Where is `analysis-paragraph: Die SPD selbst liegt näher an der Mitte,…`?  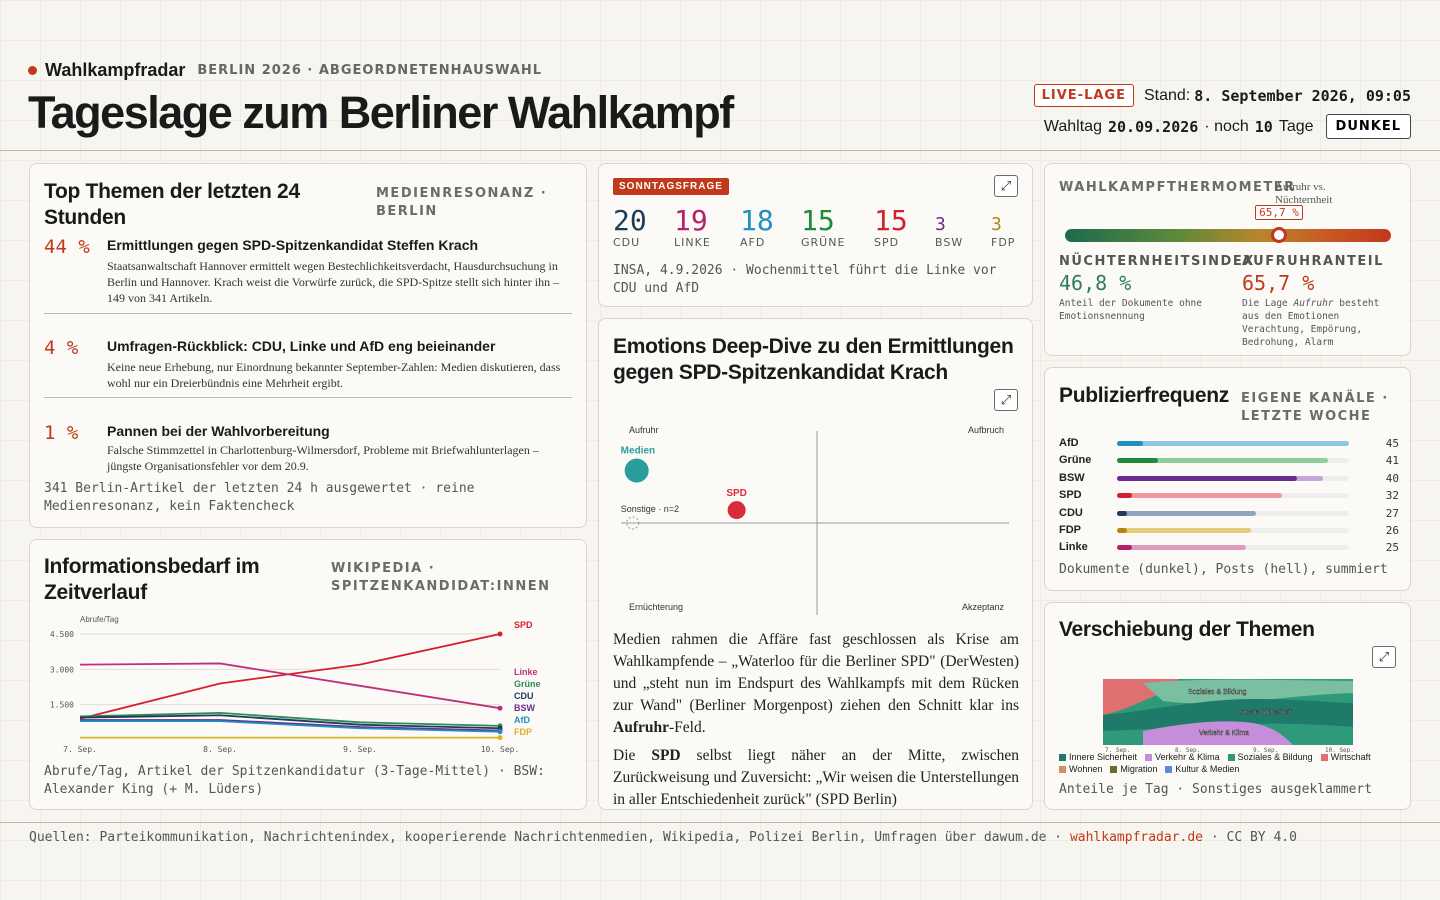 analysis-paragraph: Die SPD selbst liegt näher an der Mitte,… is located at coordinates (816, 777).